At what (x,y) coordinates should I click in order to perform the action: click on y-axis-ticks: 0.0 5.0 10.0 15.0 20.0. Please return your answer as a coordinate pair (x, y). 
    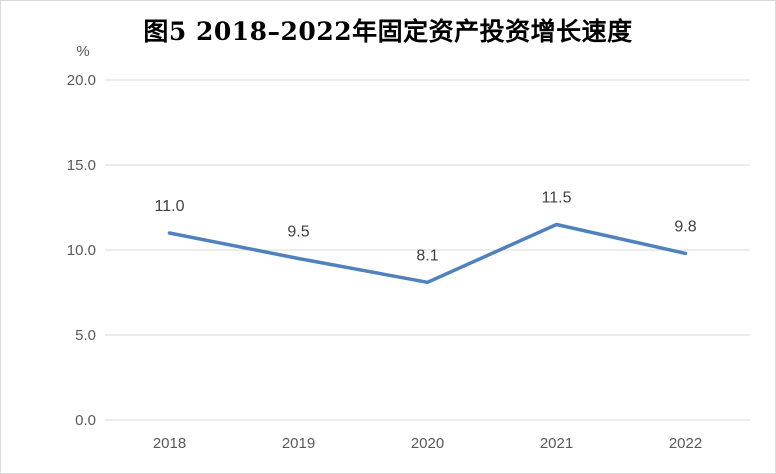
    Looking at the image, I should click on (81, 250).